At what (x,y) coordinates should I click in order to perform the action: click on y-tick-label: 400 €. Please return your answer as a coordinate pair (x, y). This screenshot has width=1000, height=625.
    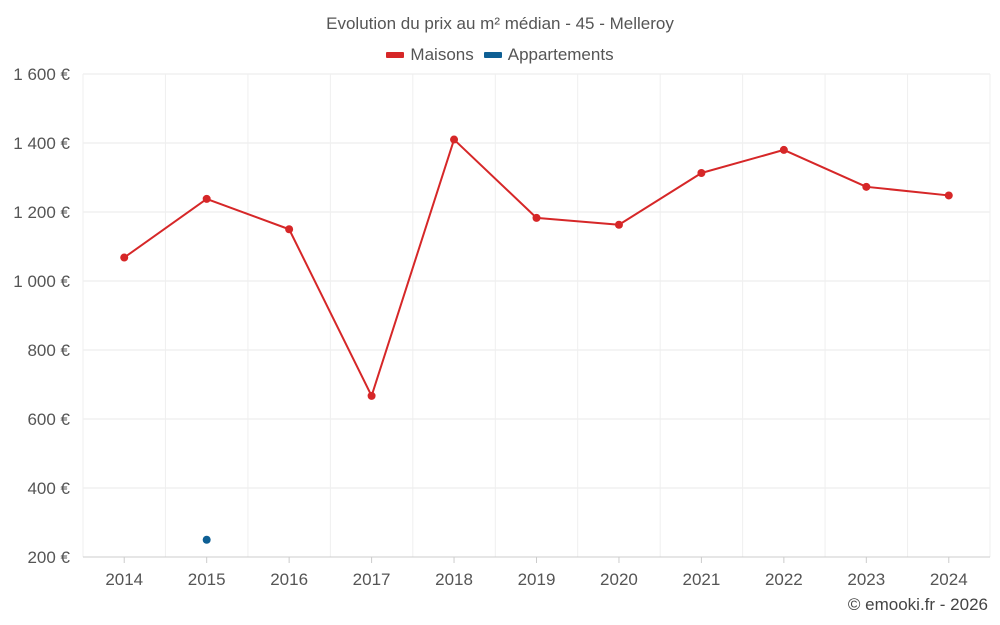
    Looking at the image, I should click on (48, 488).